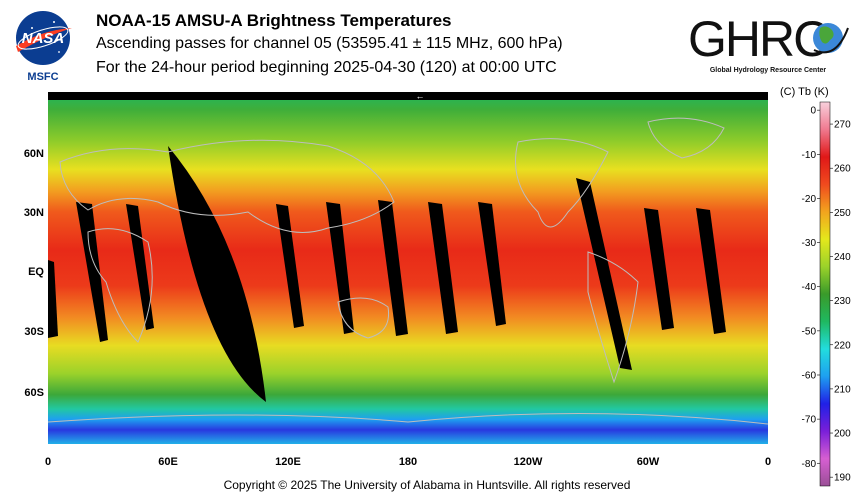  What do you see at coordinates (768, 462) in the screenshot?
I see `lon-label-0-right: 0` at bounding box center [768, 462].